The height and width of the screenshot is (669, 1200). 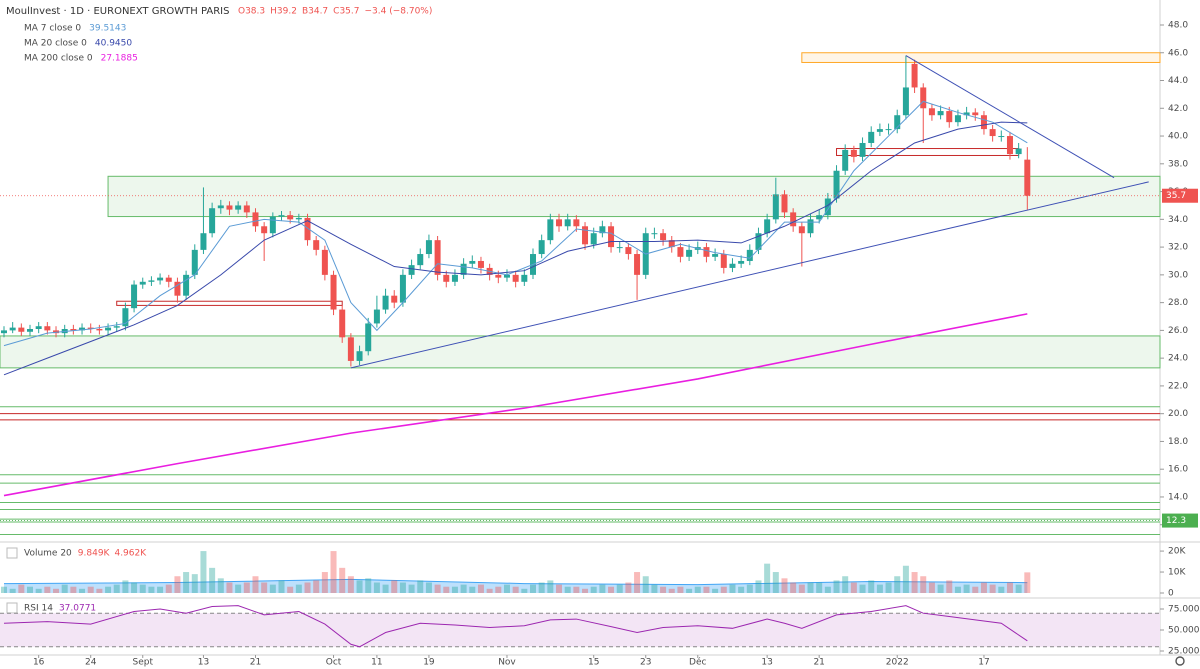 I want to click on y-tick-label: 42.0, so click(x=1178, y=109).